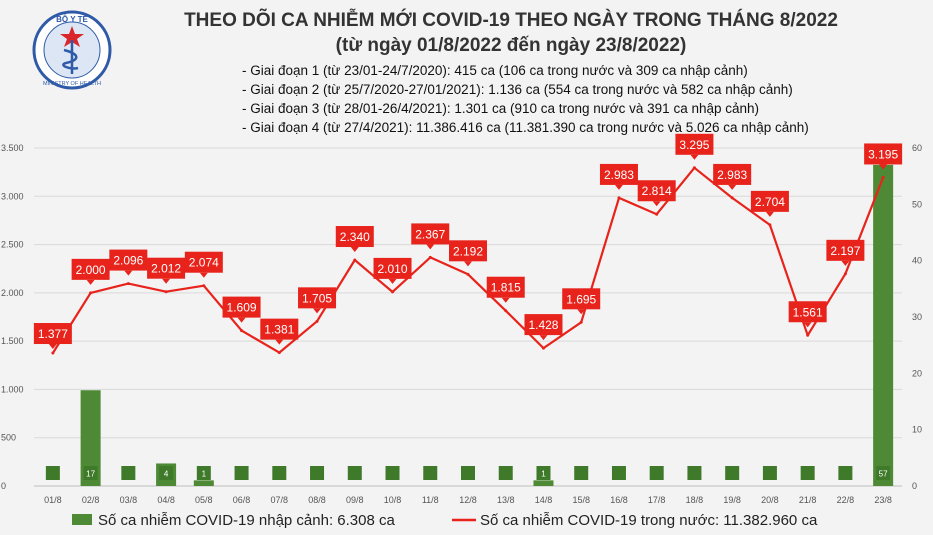  I want to click on x-axis-tick-label: 20/8, so click(770, 500).